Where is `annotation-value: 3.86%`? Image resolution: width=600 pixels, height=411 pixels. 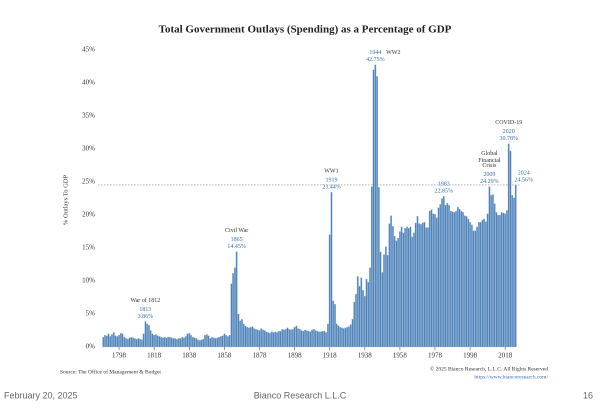
annotation-value: 3.86% is located at coordinates (146, 317).